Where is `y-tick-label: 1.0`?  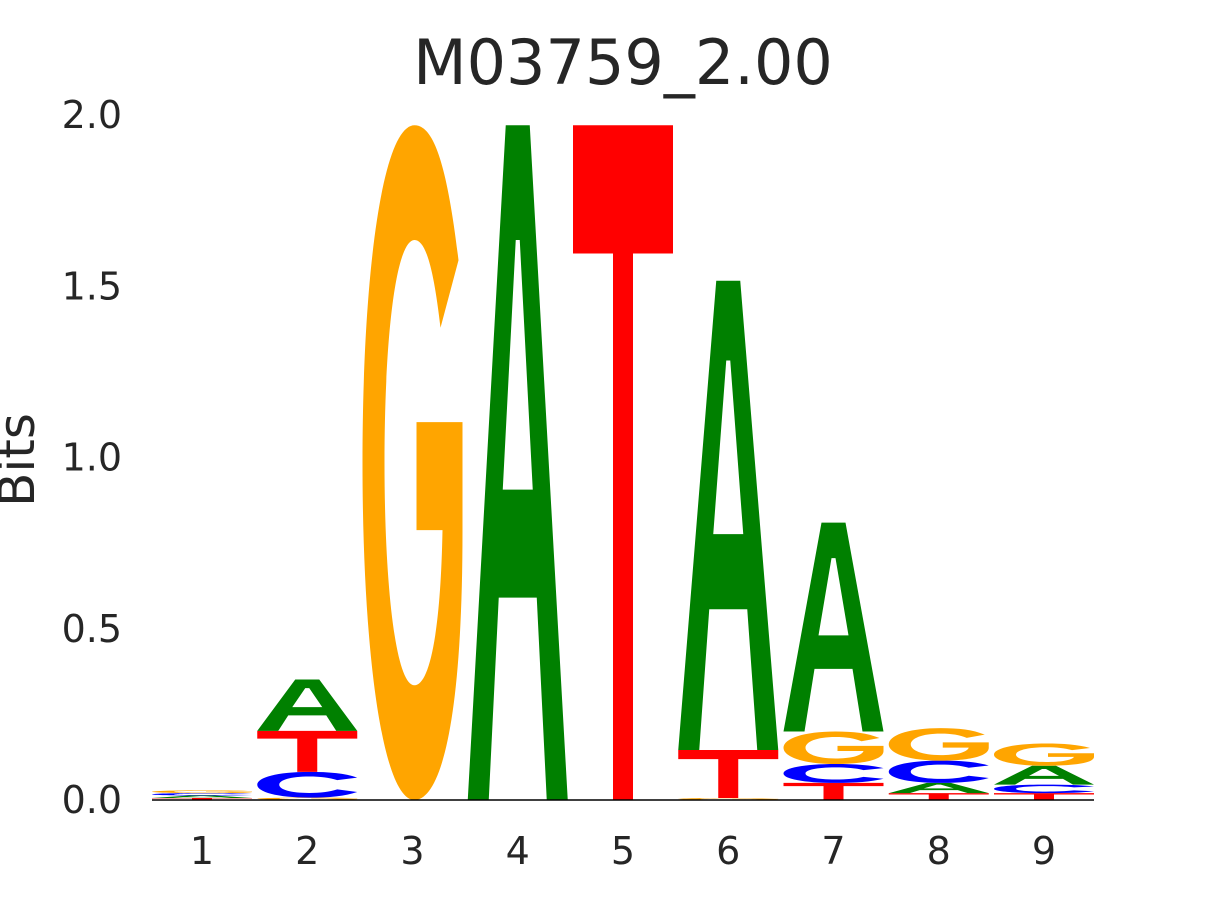
y-tick-label: 1.0 is located at coordinates (92, 458).